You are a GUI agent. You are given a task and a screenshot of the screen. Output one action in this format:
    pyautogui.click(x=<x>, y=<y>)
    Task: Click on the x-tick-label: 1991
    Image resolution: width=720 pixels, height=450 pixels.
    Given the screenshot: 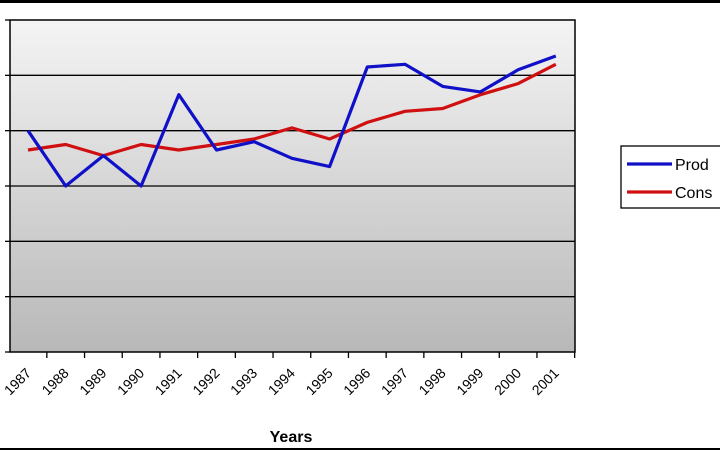 What is the action you would take?
    pyautogui.click(x=168, y=381)
    